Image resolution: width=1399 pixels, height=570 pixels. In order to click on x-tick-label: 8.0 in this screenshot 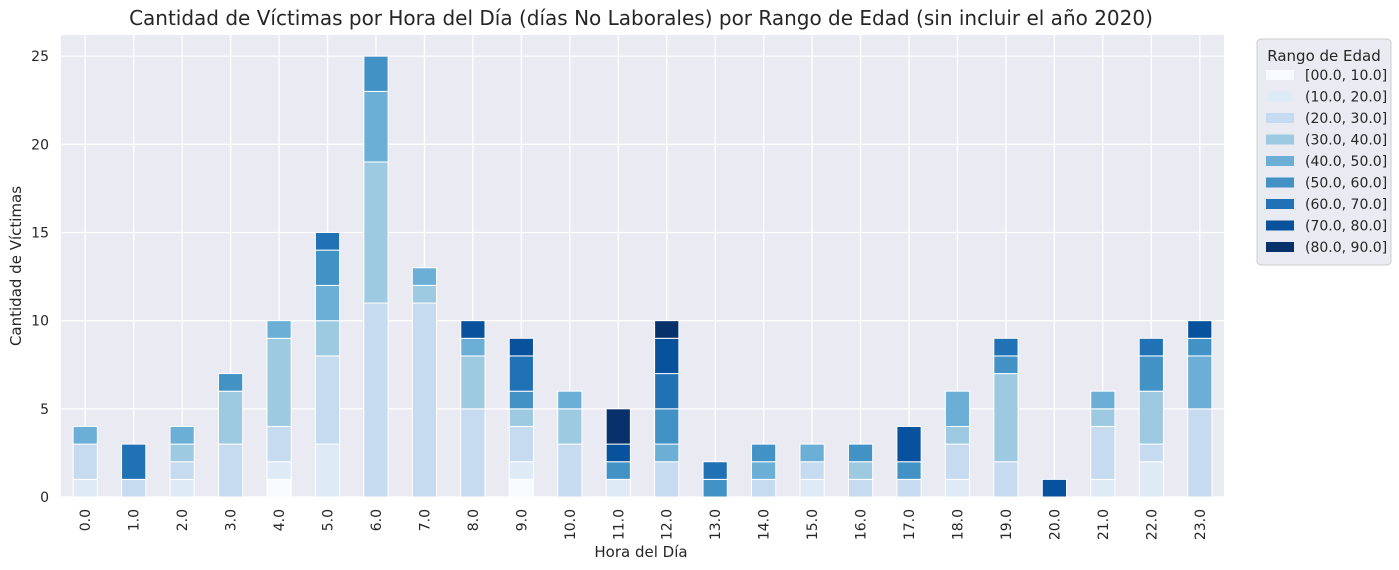, I will do `click(474, 520)`.